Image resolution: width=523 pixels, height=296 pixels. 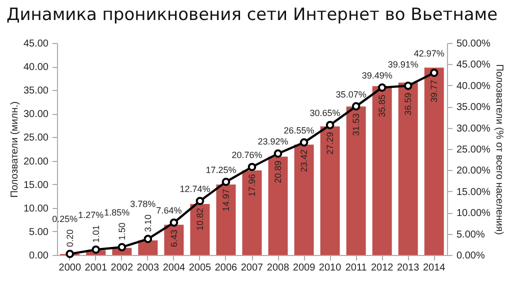 I want to click on y2-tick-label: 15.00%, so click(x=473, y=192).